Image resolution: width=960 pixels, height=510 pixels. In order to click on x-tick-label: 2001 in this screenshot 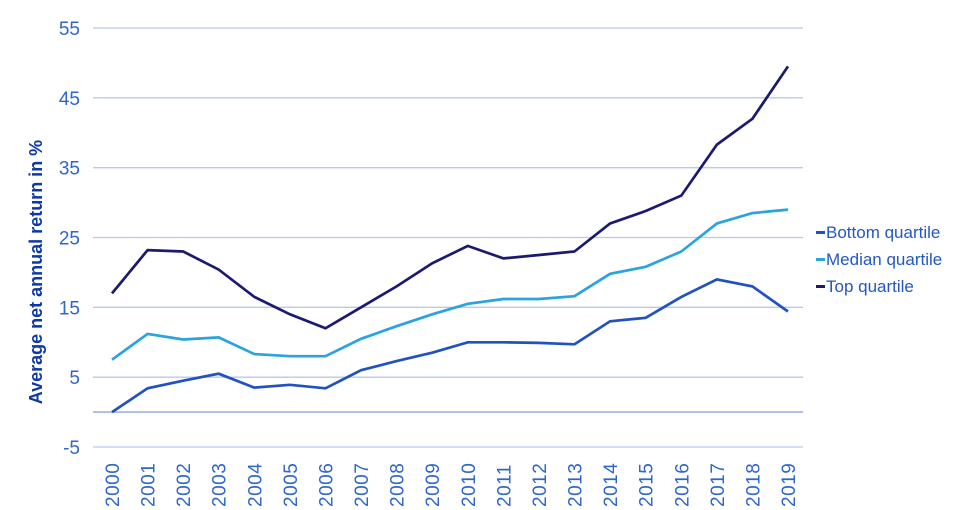, I will do `click(149, 485)`.